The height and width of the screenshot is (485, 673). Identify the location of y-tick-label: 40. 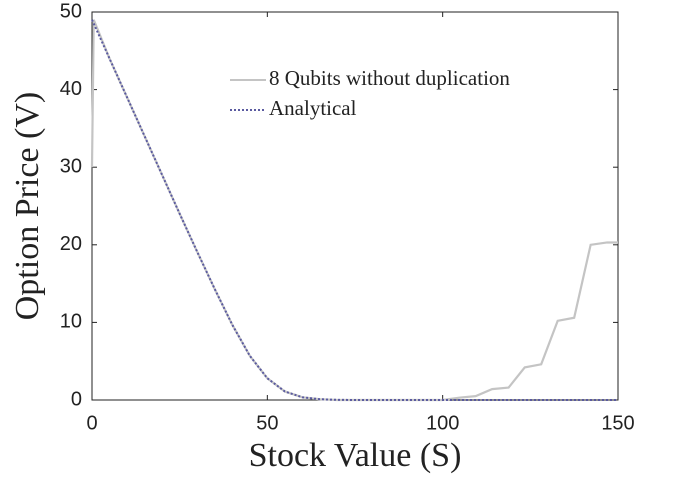
(71, 89).